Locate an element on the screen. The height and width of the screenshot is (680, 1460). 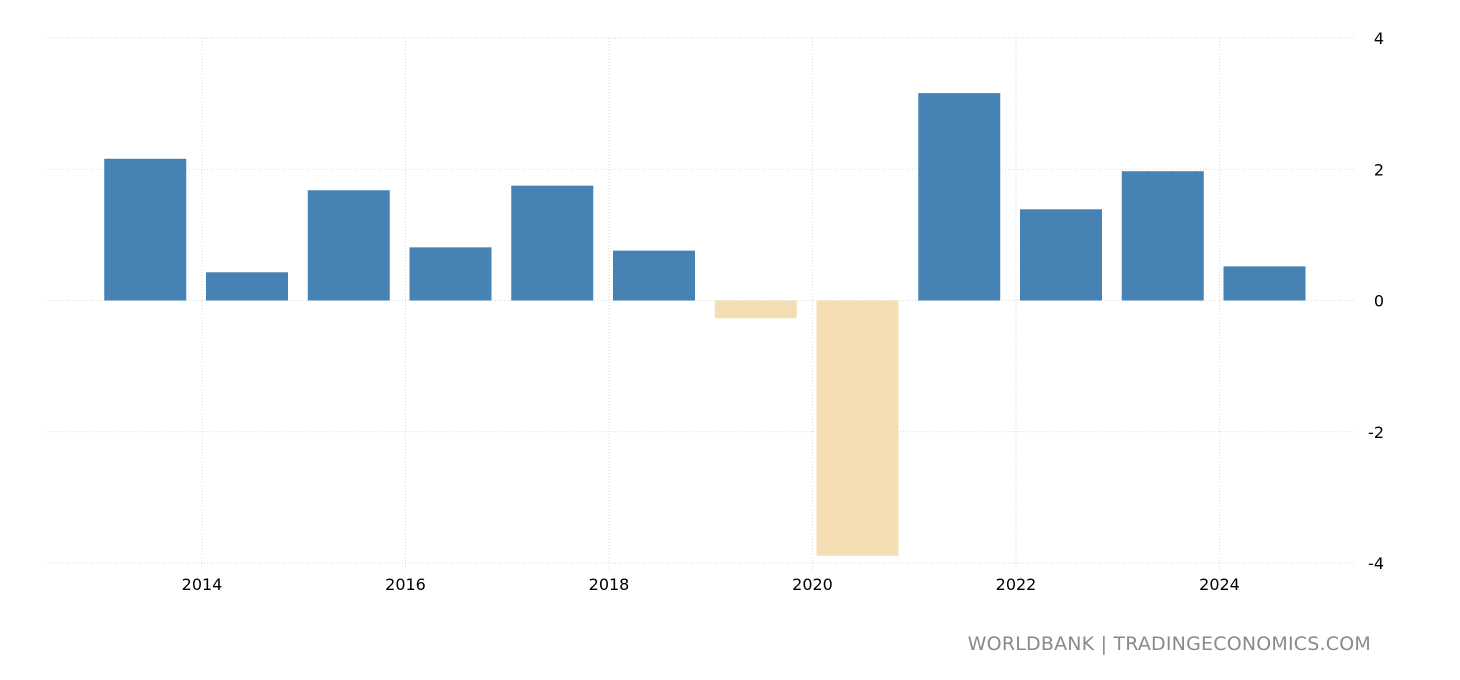
x-tick-label: 2016 is located at coordinates (405, 584).